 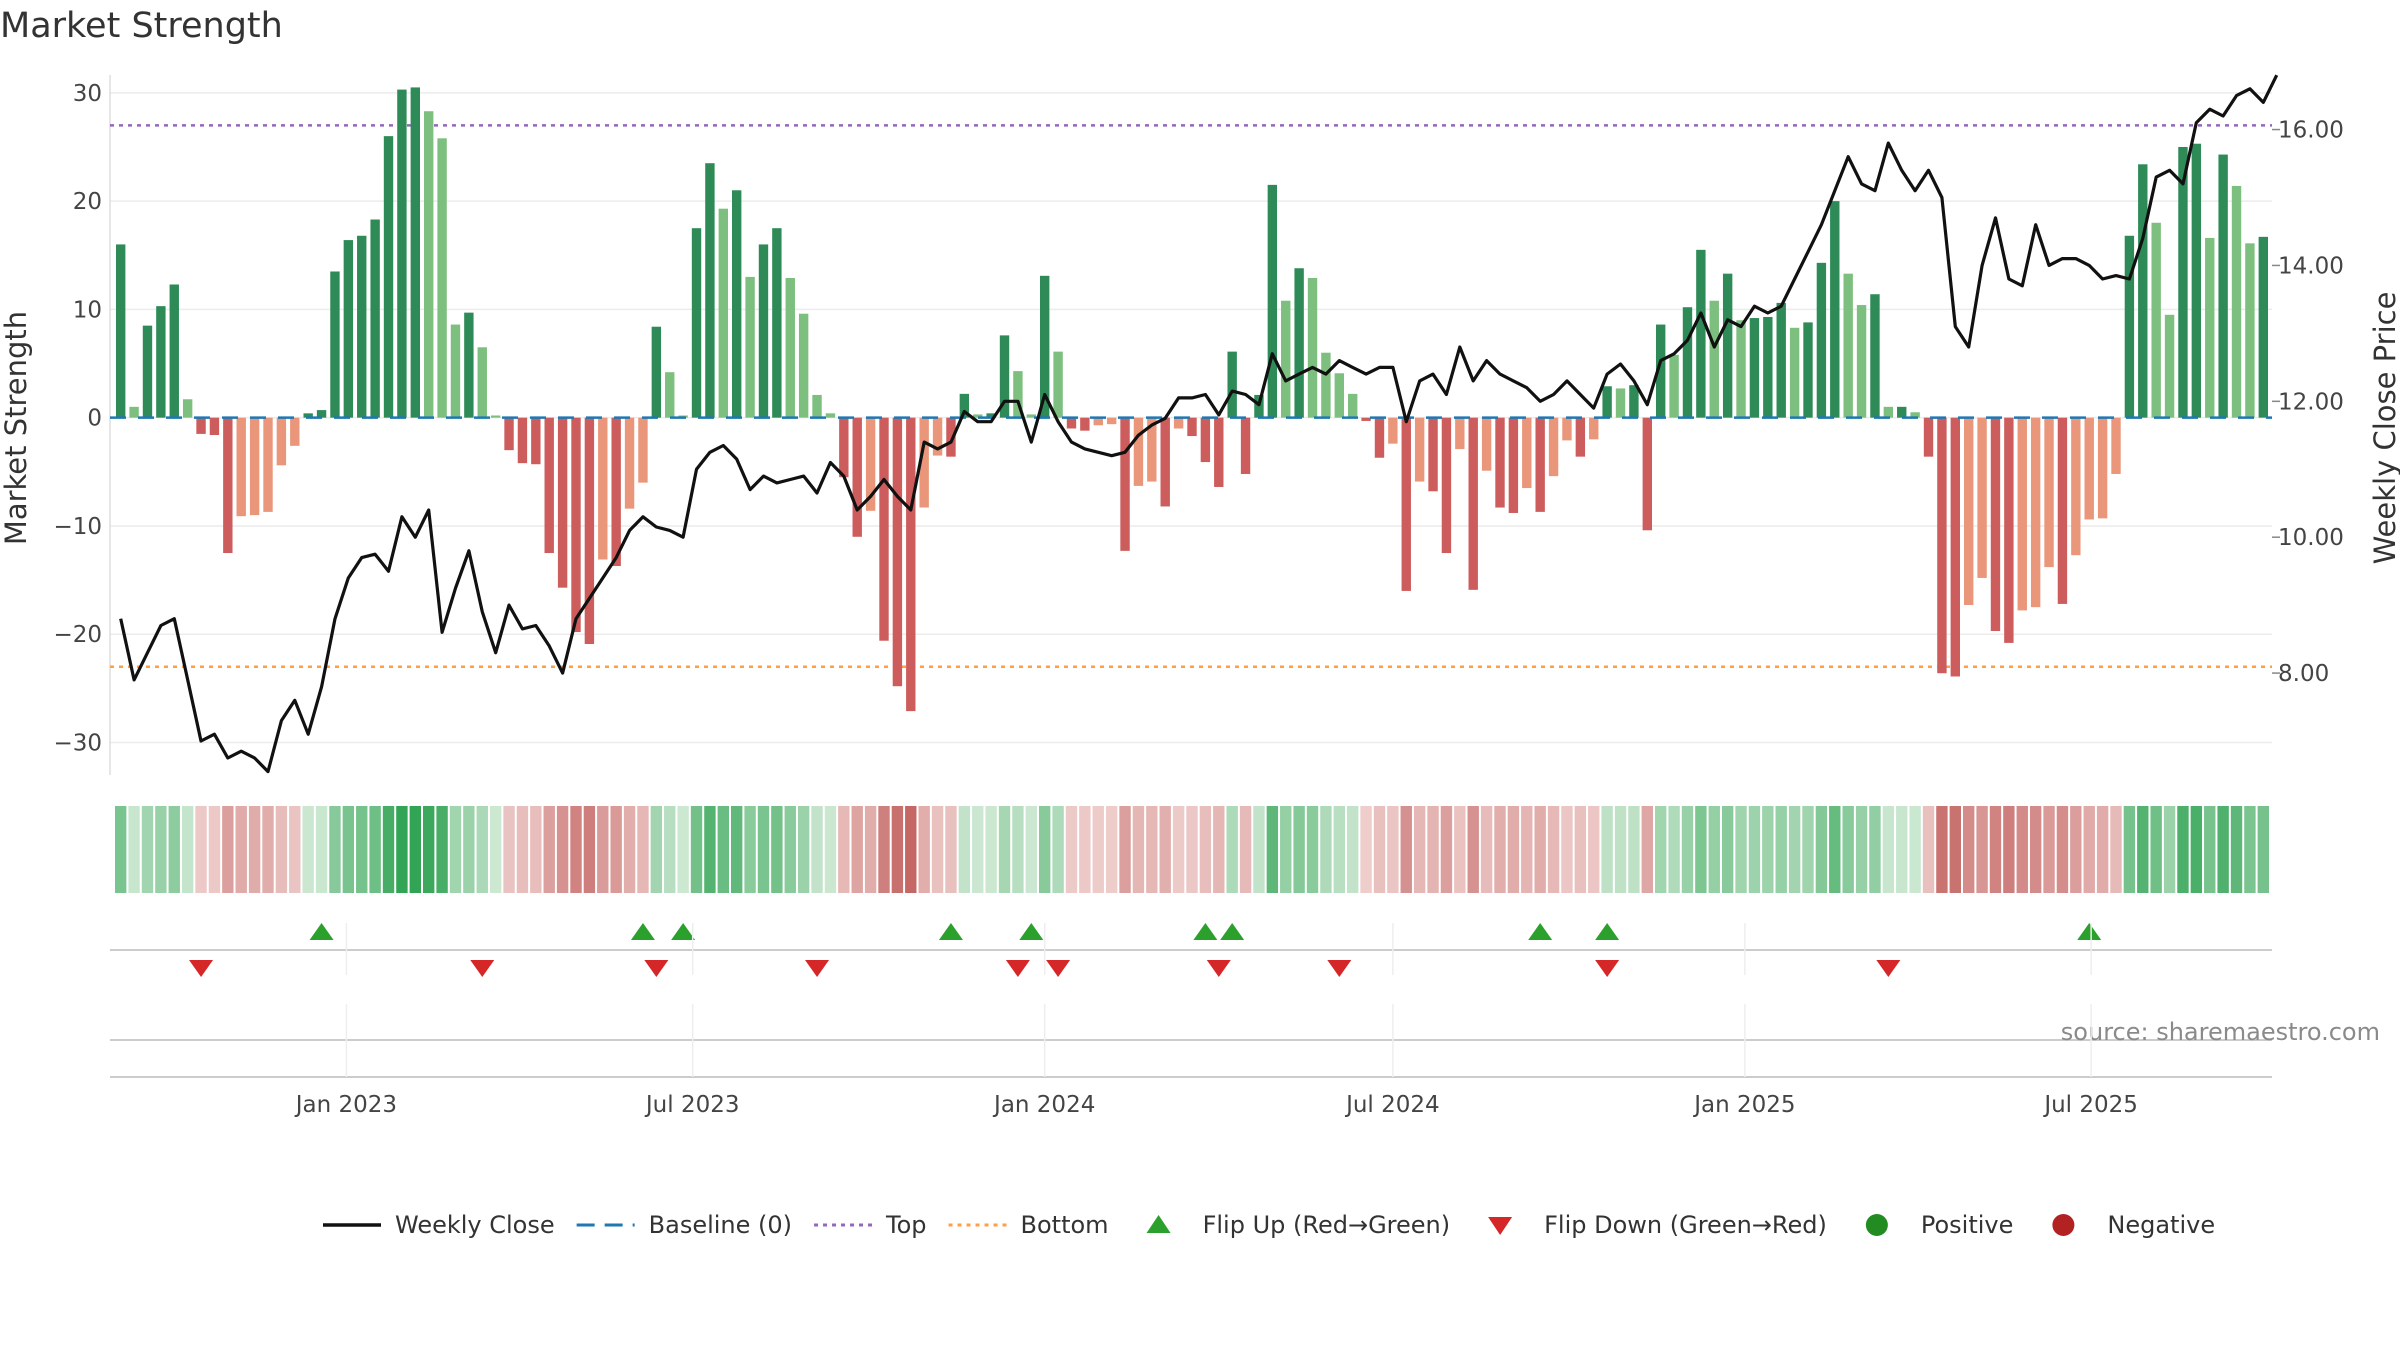 What do you see at coordinates (1939, 1225) in the screenshot?
I see `legend-item: Positive` at bounding box center [1939, 1225].